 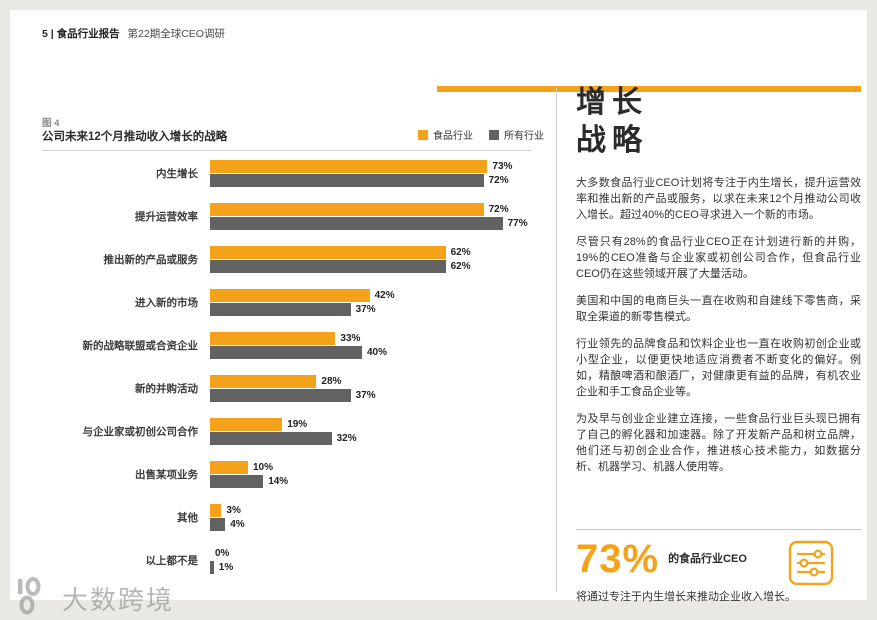 What do you see at coordinates (378, 303) in the screenshot?
I see `bar-group: 42% 37%` at bounding box center [378, 303].